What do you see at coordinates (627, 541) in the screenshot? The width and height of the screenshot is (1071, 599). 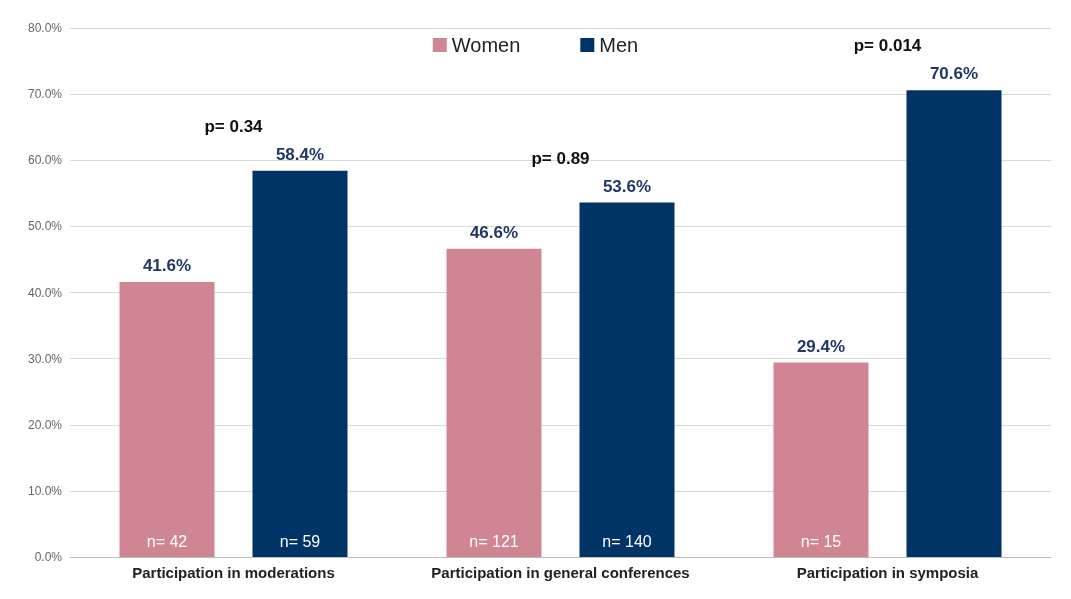 I see `annotation: n= 140` at bounding box center [627, 541].